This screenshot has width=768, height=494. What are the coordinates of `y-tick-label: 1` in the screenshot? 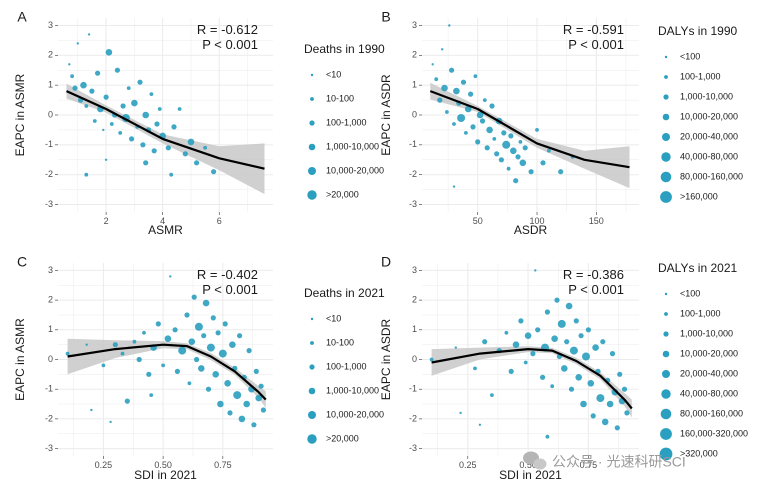 It's located at (414, 329).